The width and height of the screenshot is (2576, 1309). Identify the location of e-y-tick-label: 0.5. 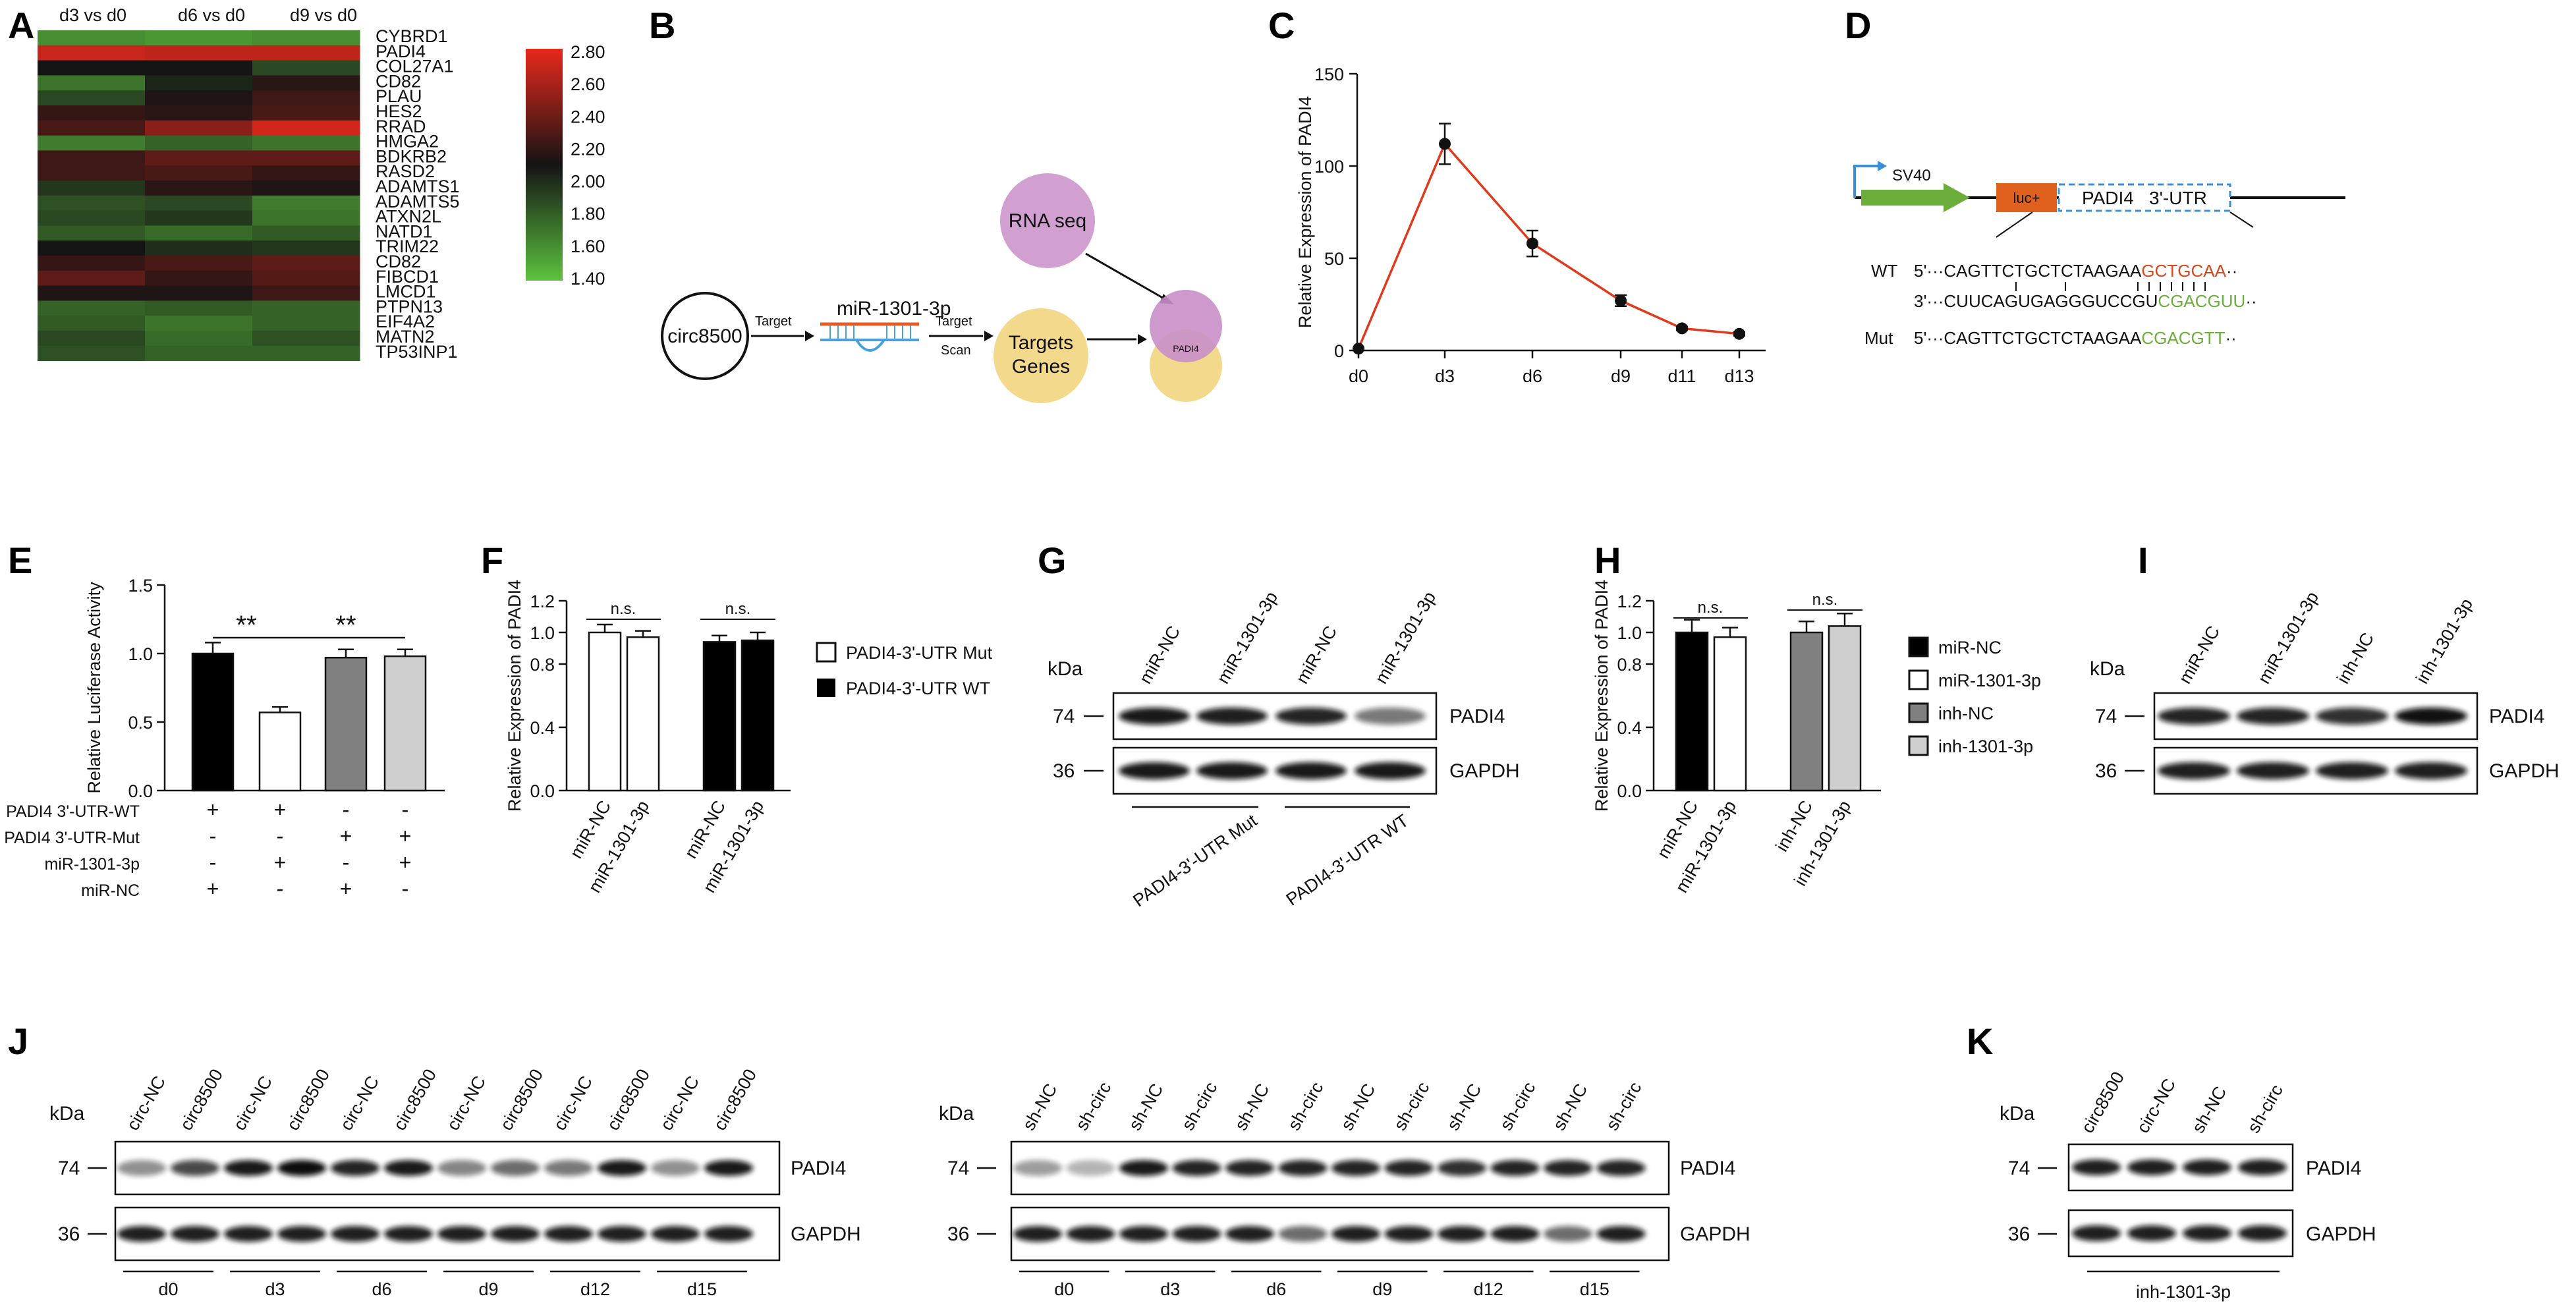
(140, 723).